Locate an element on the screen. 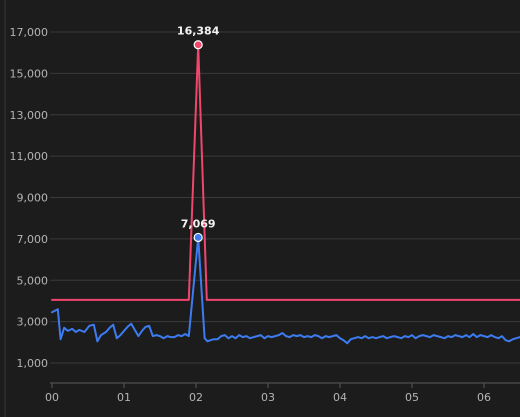  y-tick-label: 15,000 is located at coordinates (29, 73).